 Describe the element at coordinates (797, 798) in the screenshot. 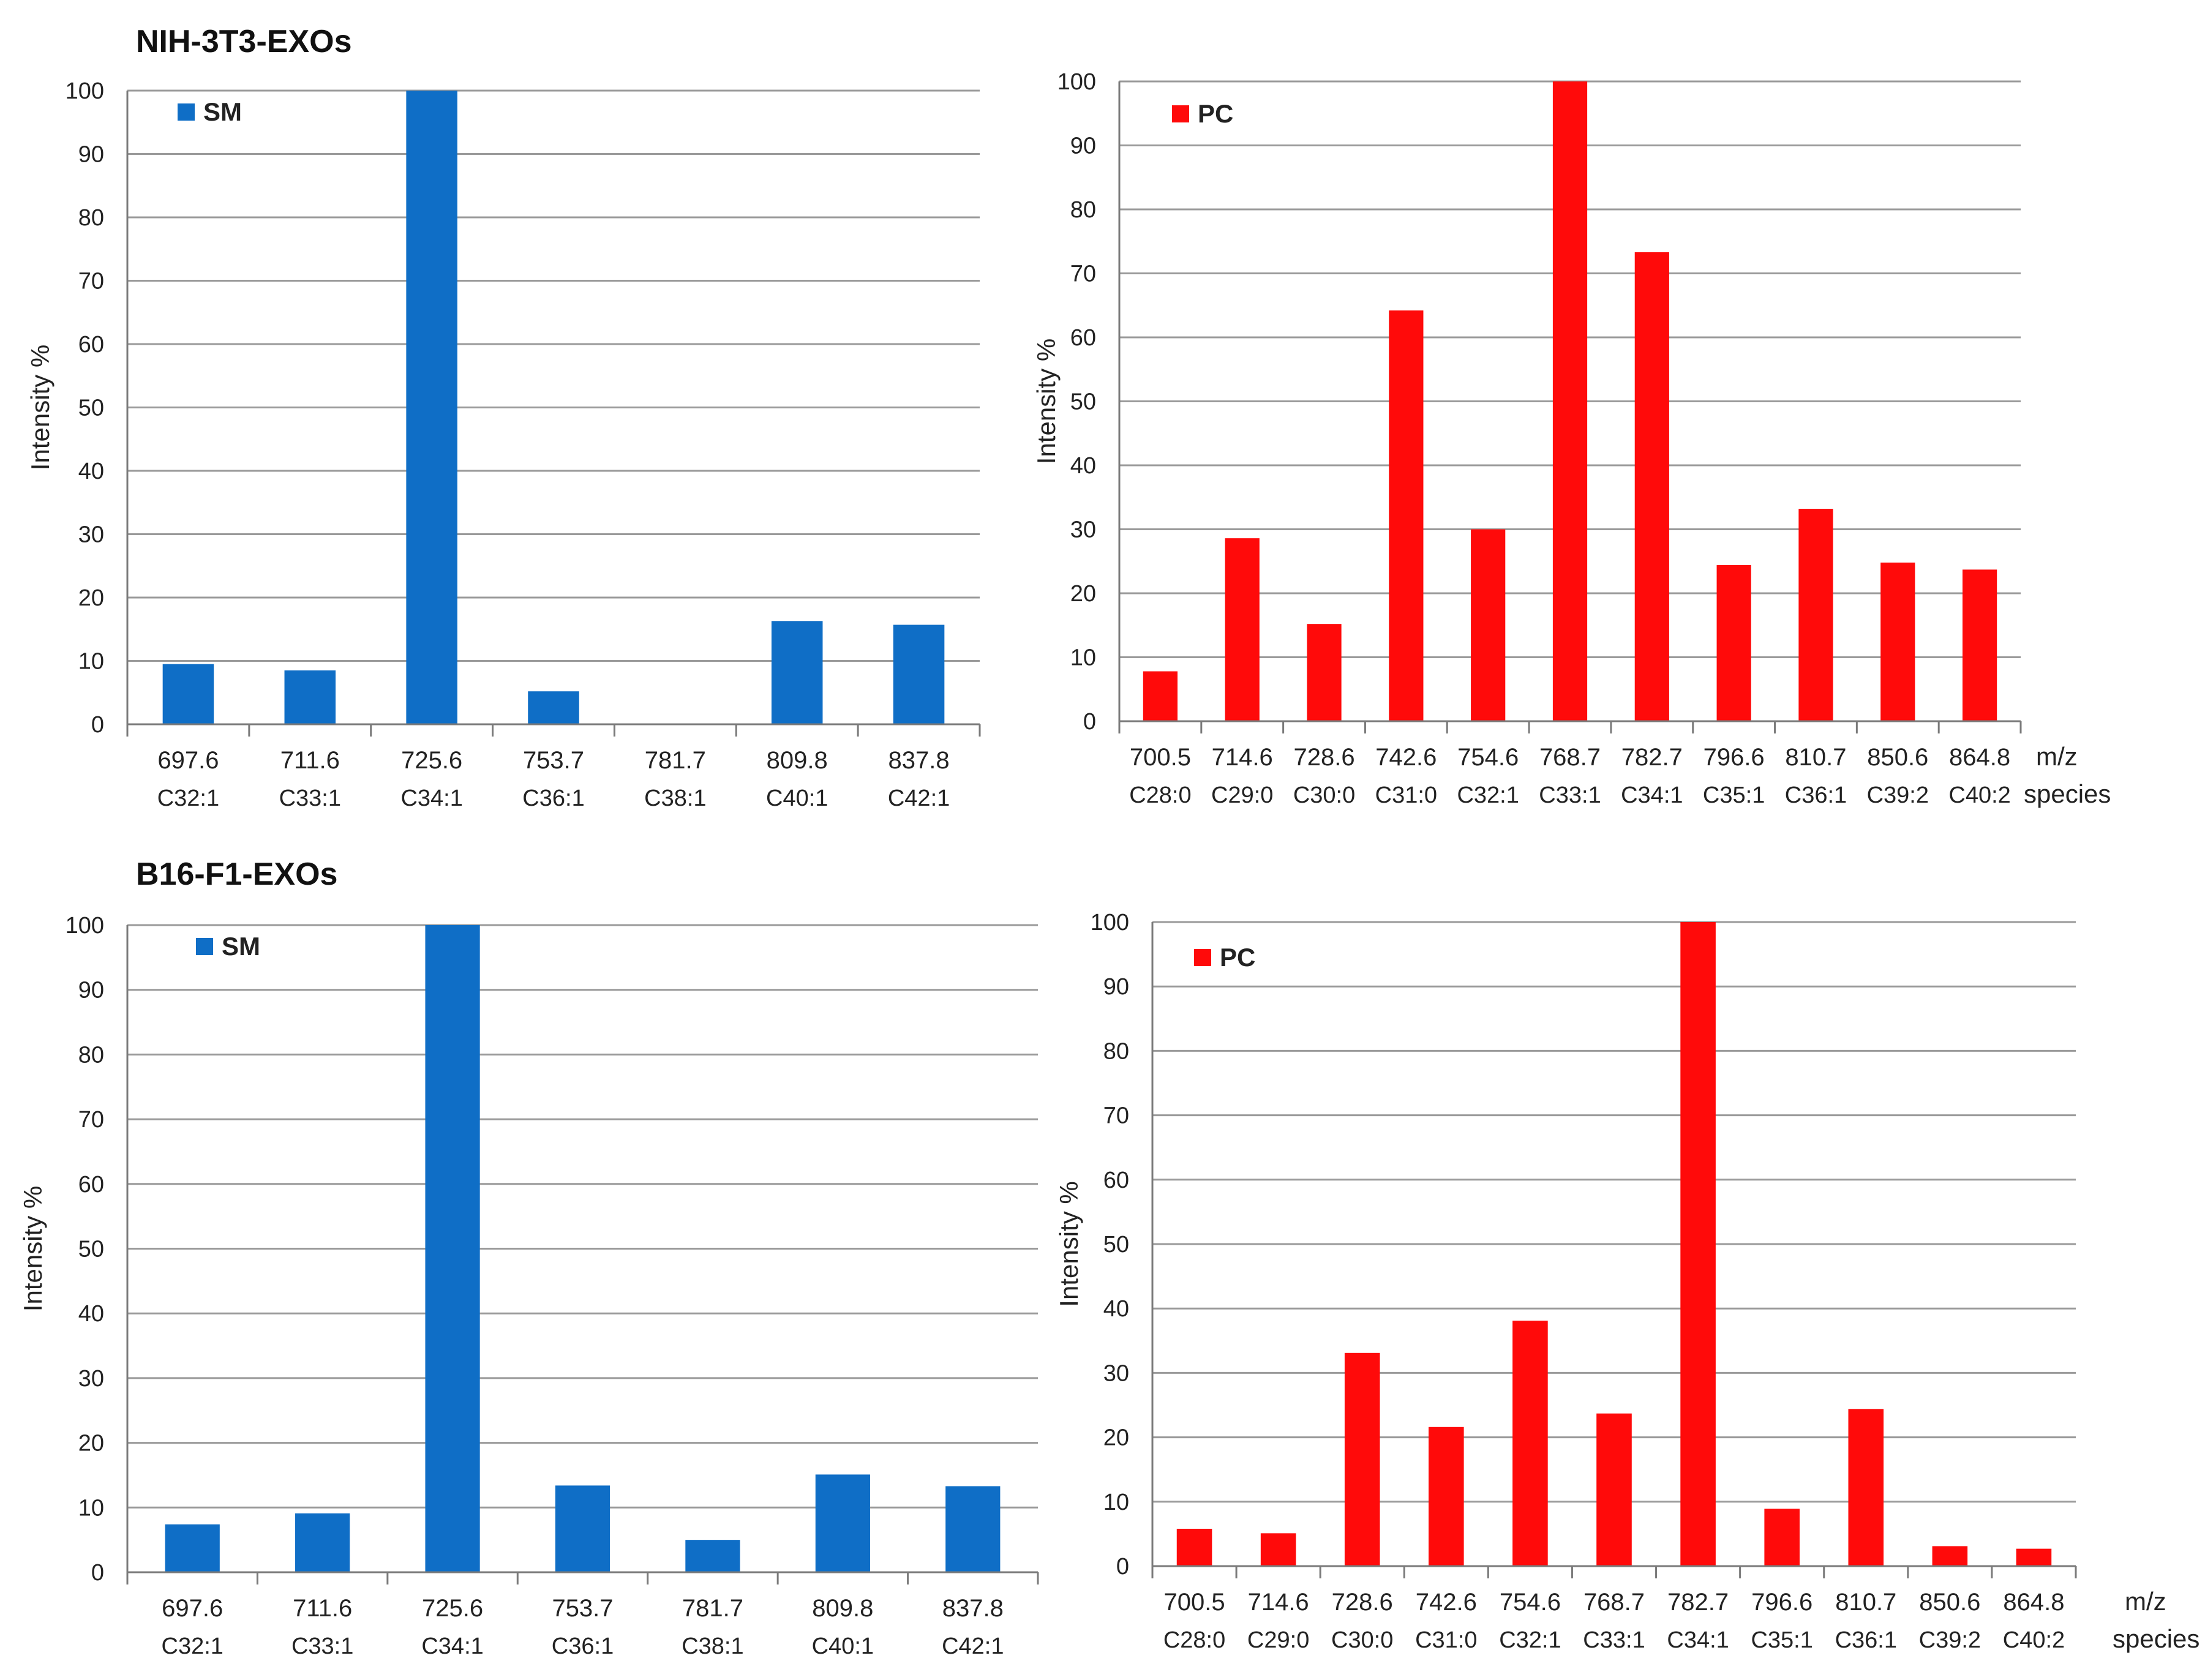

I see `chart1-species-label: C40:1` at that location.